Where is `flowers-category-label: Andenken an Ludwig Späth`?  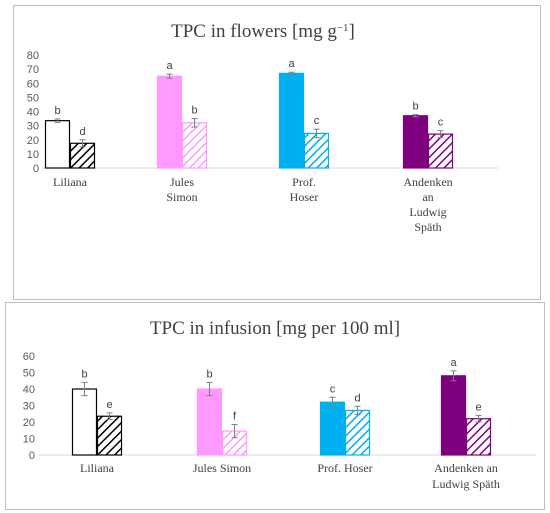 flowers-category-label: Andenken an Ludwig Späth is located at coordinates (427, 204).